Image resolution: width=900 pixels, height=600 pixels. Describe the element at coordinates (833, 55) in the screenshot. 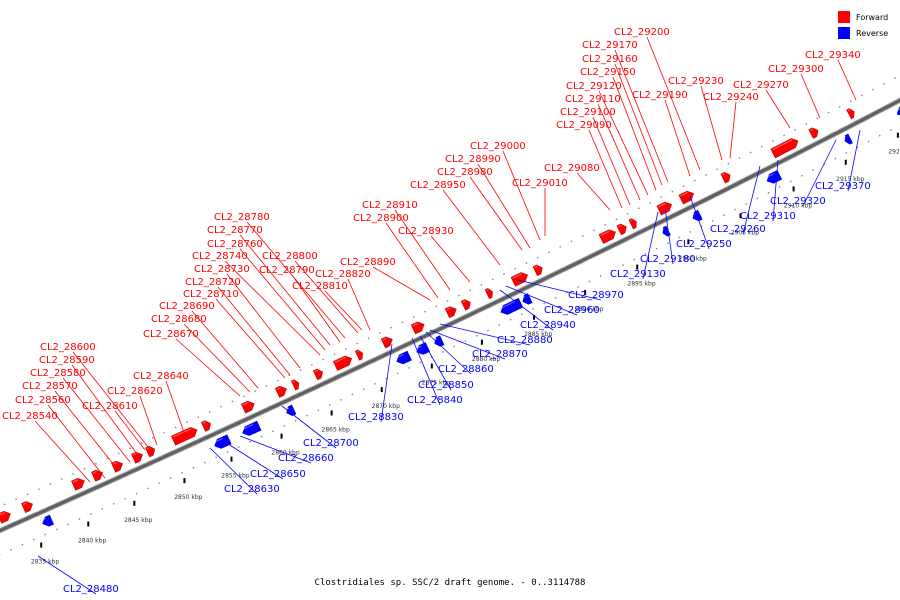

I see `forward-gene-label: CL2_29340` at that location.